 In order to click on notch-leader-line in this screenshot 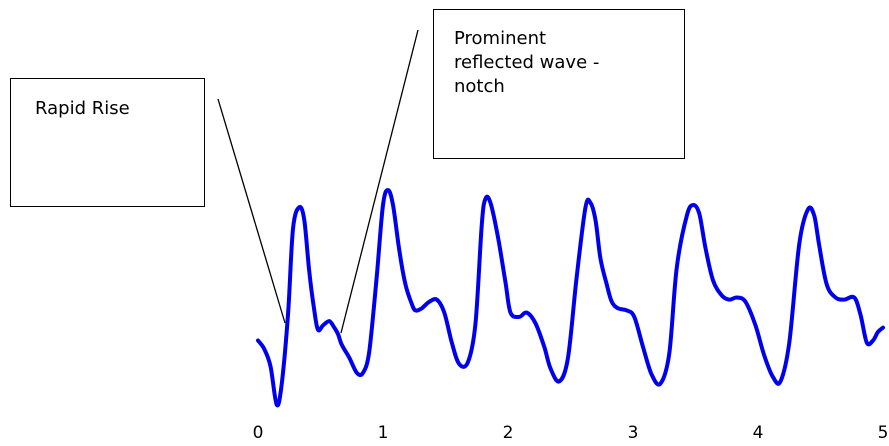, I will do `click(379, 181)`.